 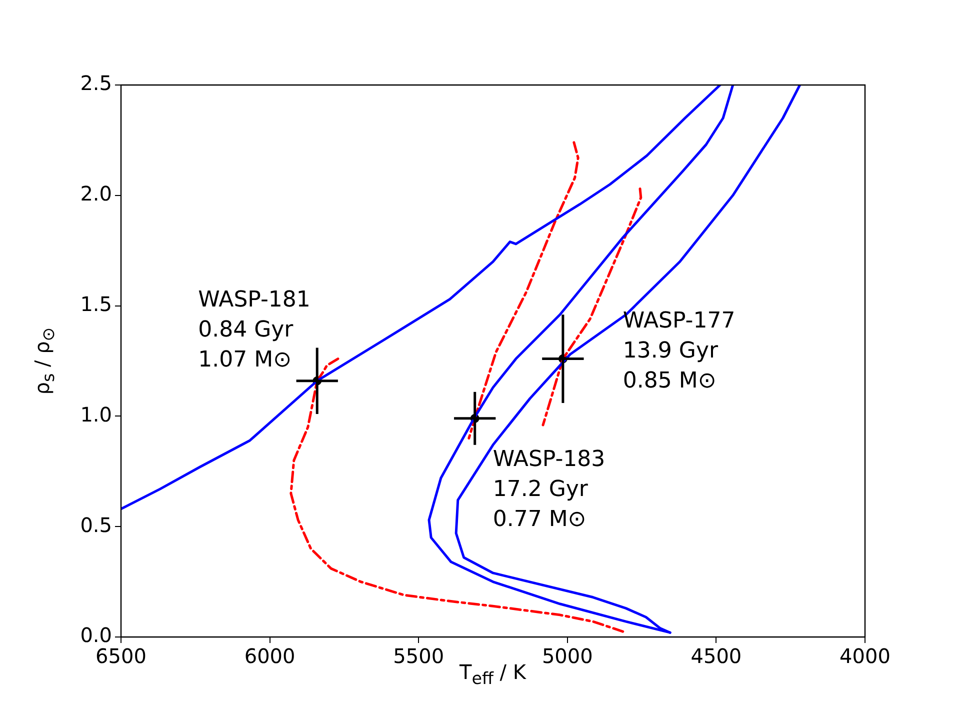 What do you see at coordinates (96, 83) in the screenshot?
I see `y-tick-label: 2.5` at bounding box center [96, 83].